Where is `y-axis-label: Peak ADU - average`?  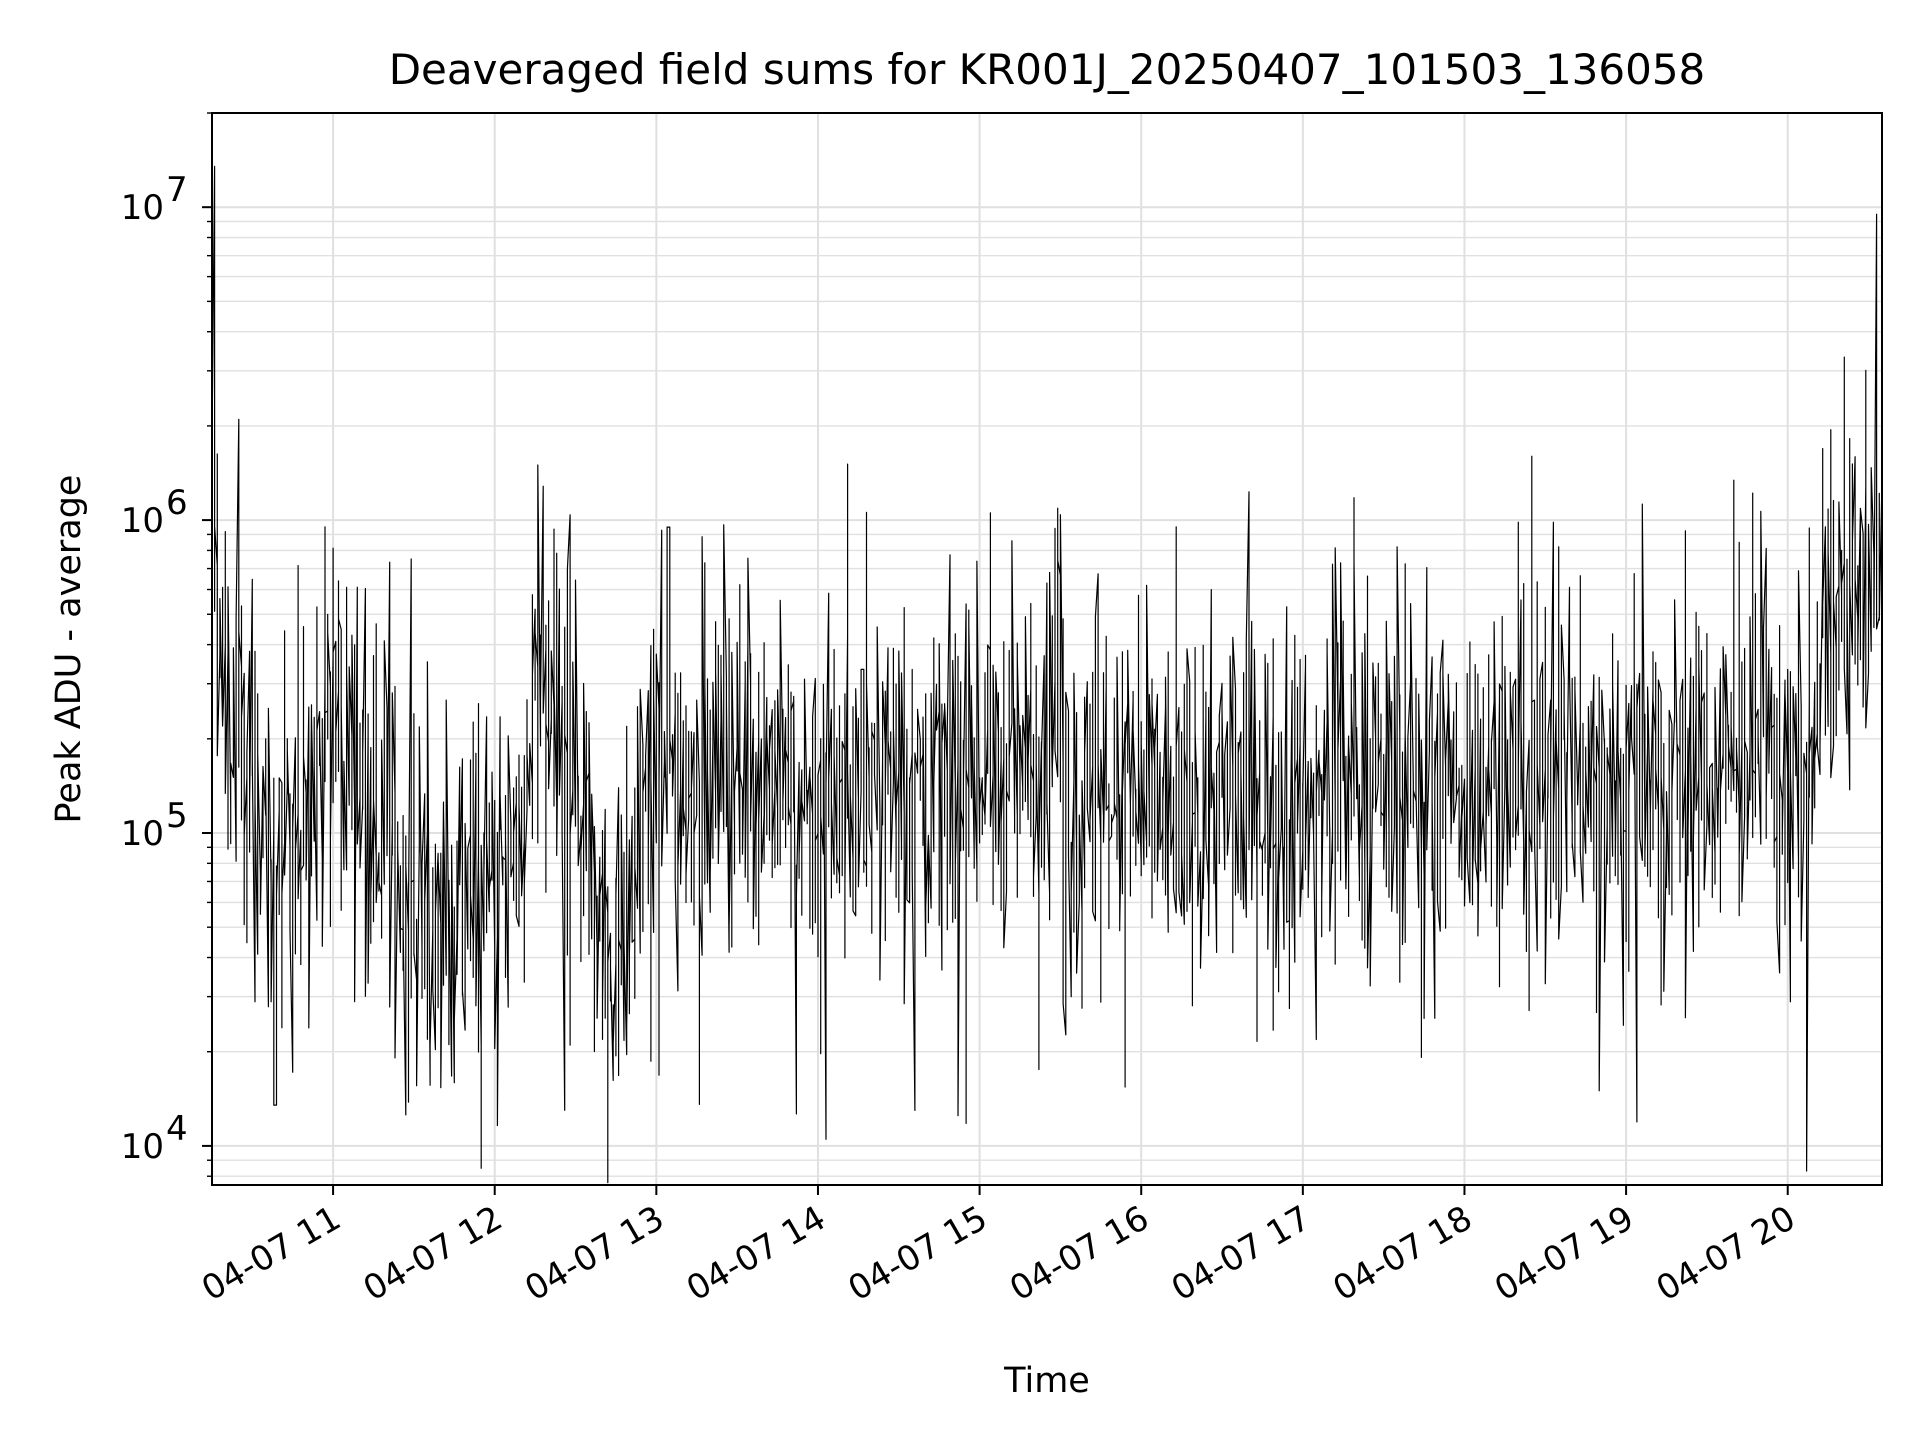
y-axis-label: Peak ADU - average is located at coordinates (69, 649).